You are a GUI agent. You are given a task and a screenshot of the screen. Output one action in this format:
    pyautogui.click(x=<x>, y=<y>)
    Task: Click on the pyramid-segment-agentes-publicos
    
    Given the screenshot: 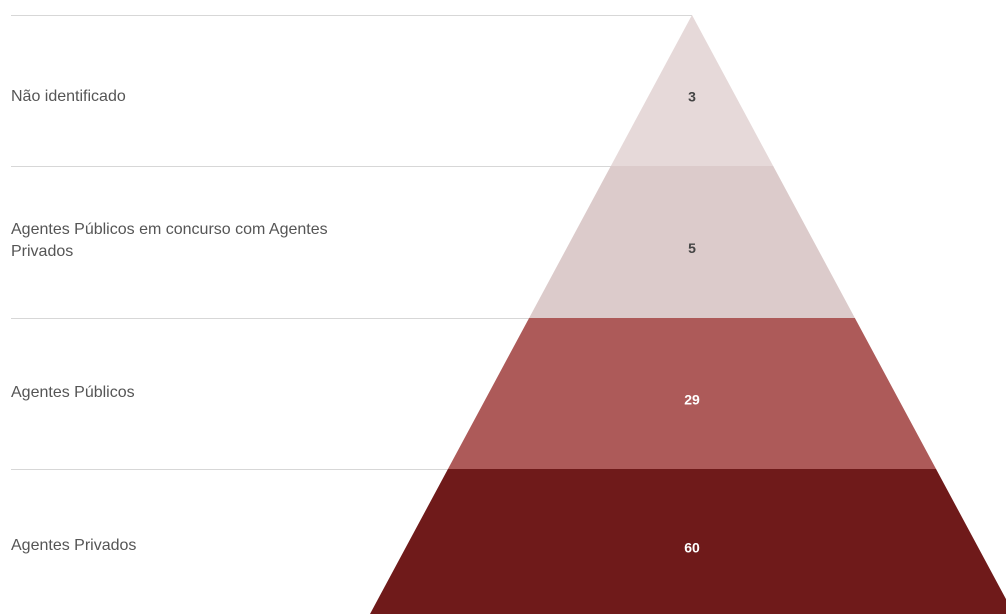 What is the action you would take?
    pyautogui.click(x=692, y=393)
    